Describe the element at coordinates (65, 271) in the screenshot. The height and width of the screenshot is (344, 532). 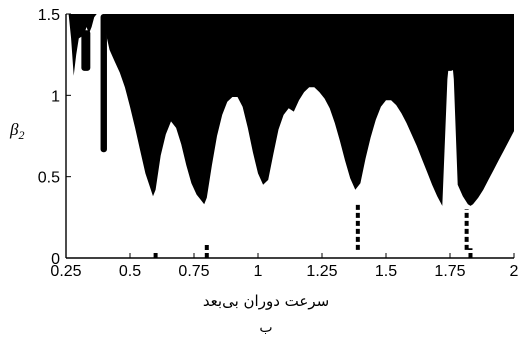
I see `x-tick-label: 0.25` at that location.